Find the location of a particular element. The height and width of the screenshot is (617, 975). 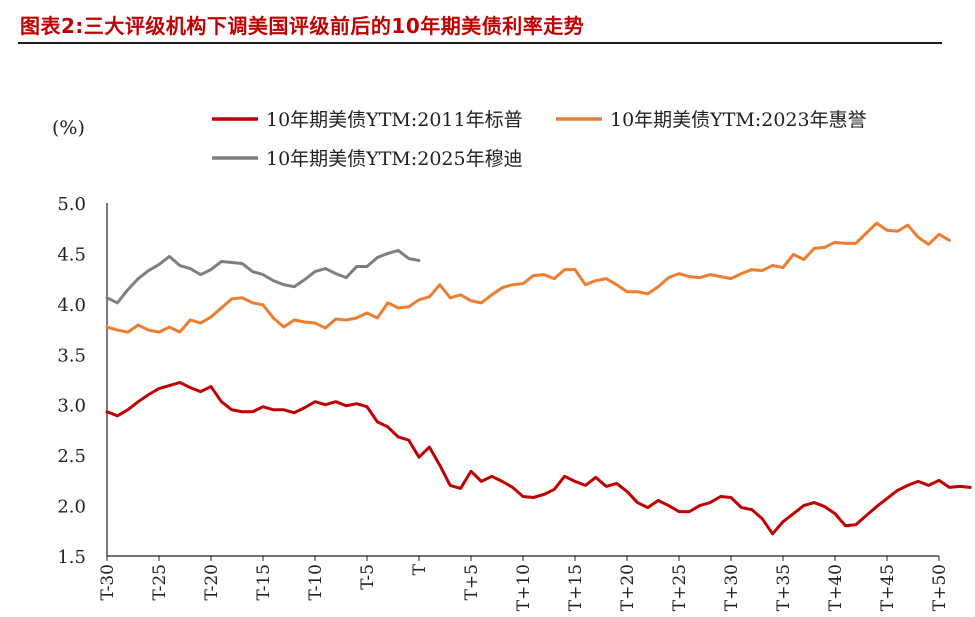

x-tick-label: T is located at coordinates (420, 569).